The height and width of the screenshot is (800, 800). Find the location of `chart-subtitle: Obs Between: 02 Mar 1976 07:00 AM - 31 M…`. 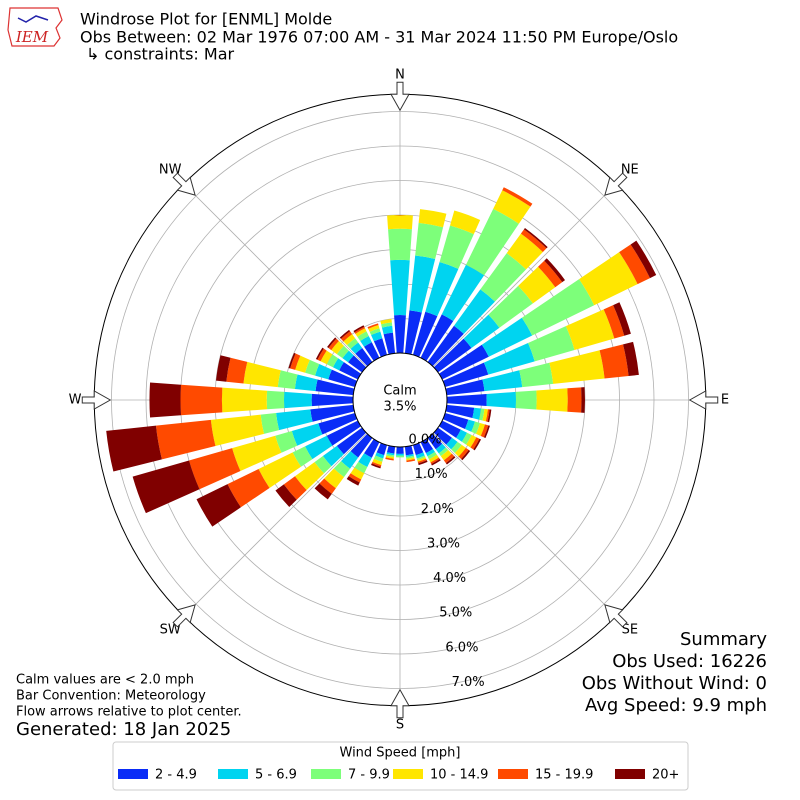

chart-subtitle: Obs Between: 02 Mar 1976 07:00 AM - 31 M… is located at coordinates (379, 37).